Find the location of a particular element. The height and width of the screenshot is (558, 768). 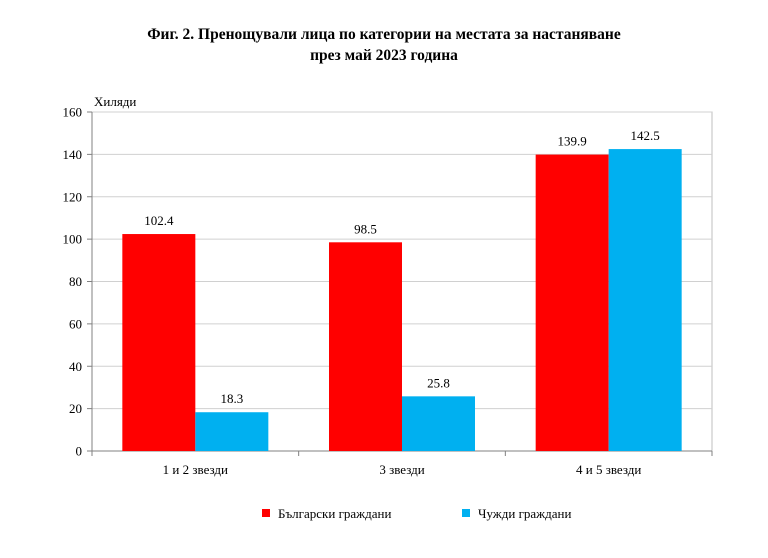

y-tick-label: 160 is located at coordinates (73, 112).